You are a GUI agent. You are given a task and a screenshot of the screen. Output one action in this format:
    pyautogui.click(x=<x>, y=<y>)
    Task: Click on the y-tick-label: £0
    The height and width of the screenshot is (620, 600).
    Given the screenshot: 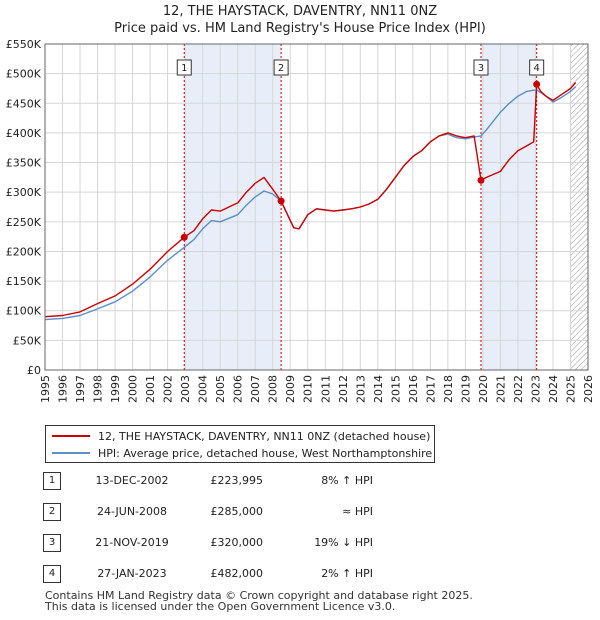 What is the action you would take?
    pyautogui.click(x=34, y=370)
    